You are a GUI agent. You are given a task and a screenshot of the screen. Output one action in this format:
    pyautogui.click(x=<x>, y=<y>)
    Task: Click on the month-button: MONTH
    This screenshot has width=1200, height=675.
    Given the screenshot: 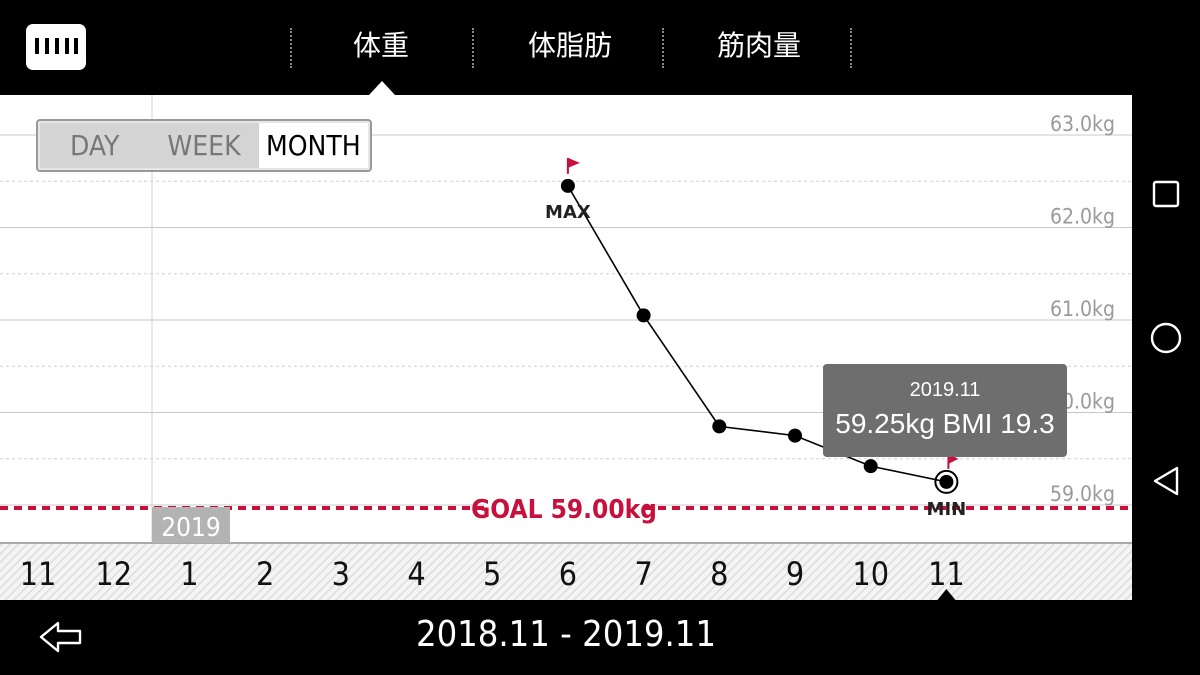 What is the action you would take?
    pyautogui.click(x=313, y=145)
    